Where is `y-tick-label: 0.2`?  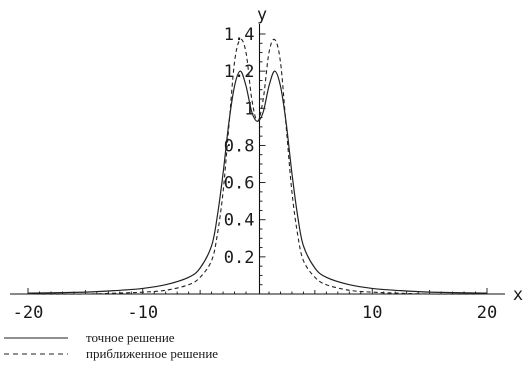 y-tick-label: 0.2 is located at coordinates (239, 258).